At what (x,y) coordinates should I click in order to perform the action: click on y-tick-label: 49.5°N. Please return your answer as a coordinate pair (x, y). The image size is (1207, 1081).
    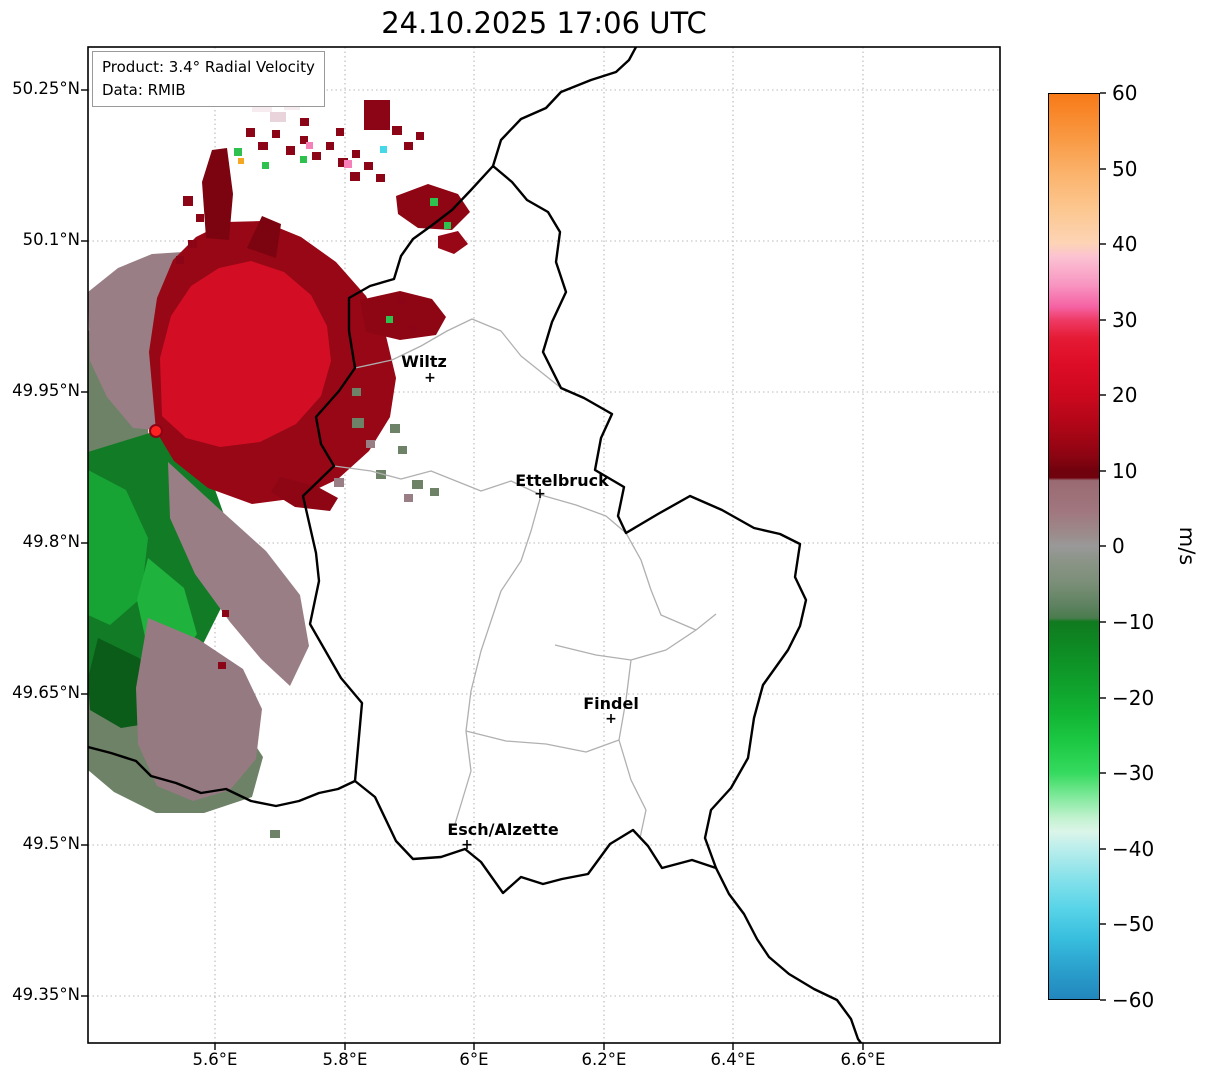
    Looking at the image, I should click on (51, 843).